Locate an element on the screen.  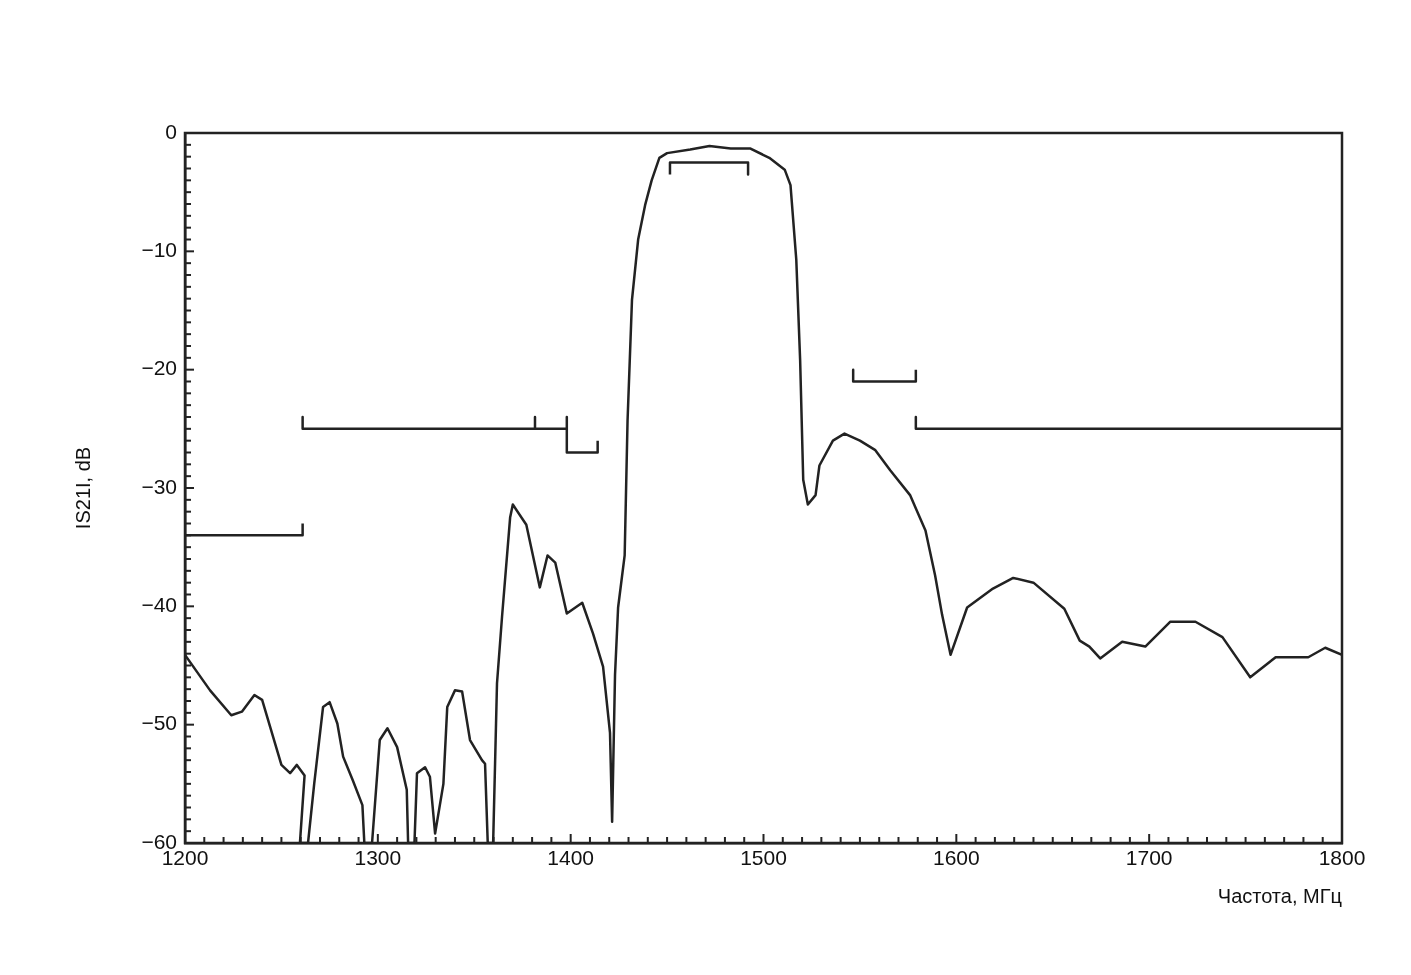
y-tick-label: −40 is located at coordinates (159, 605).